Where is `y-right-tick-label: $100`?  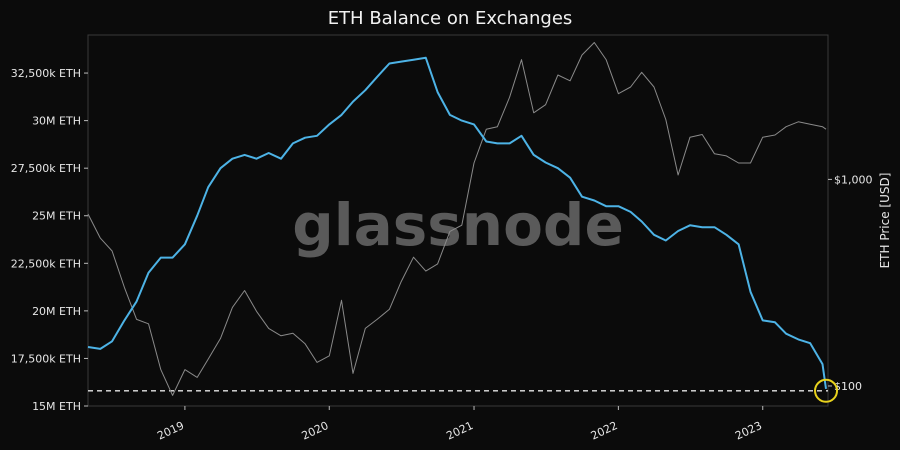
y-right-tick-label: $100 is located at coordinates (848, 386).